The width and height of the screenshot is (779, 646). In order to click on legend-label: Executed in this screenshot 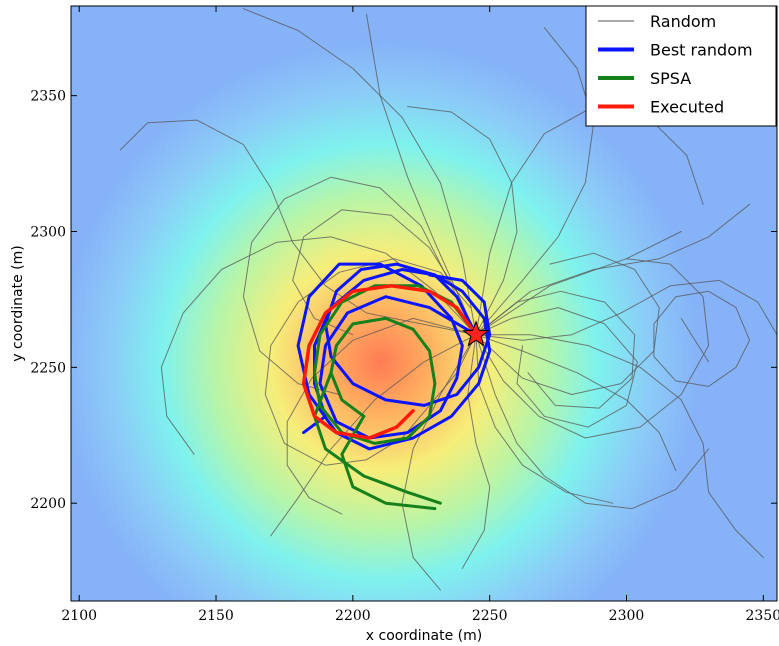, I will do `click(687, 107)`.